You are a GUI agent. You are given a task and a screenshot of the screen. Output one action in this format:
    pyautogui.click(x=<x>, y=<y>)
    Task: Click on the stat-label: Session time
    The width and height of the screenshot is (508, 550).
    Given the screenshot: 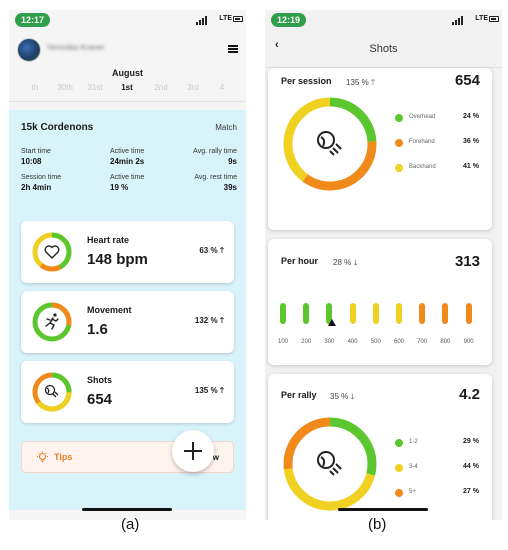 What is the action you would take?
    pyautogui.click(x=41, y=177)
    